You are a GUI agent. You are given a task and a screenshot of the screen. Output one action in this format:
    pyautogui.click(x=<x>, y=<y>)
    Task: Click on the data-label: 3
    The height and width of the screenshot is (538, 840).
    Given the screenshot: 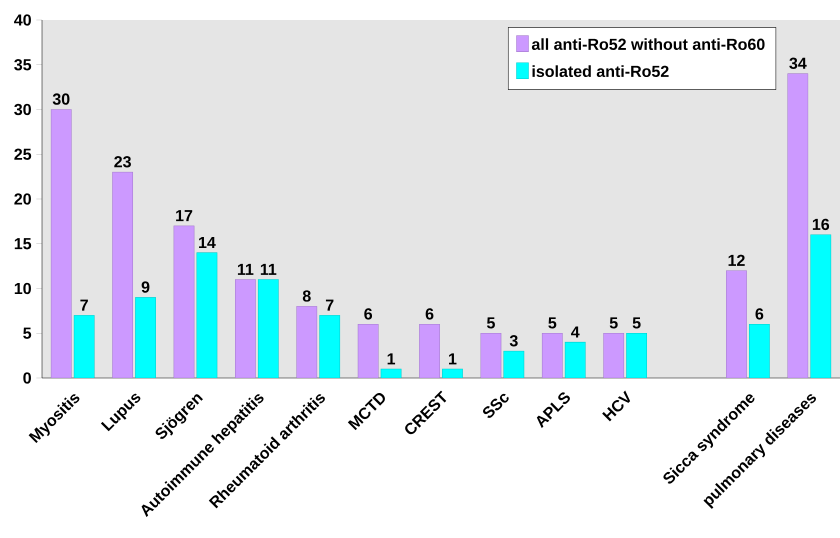 What is the action you would take?
    pyautogui.click(x=514, y=340)
    